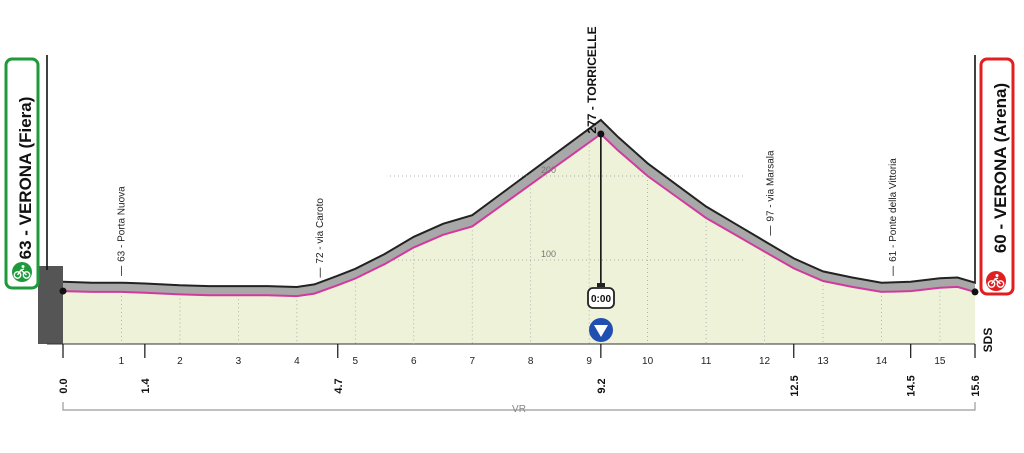  Describe the element at coordinates (601, 331) in the screenshot. I see `down-triangle-icon` at that location.